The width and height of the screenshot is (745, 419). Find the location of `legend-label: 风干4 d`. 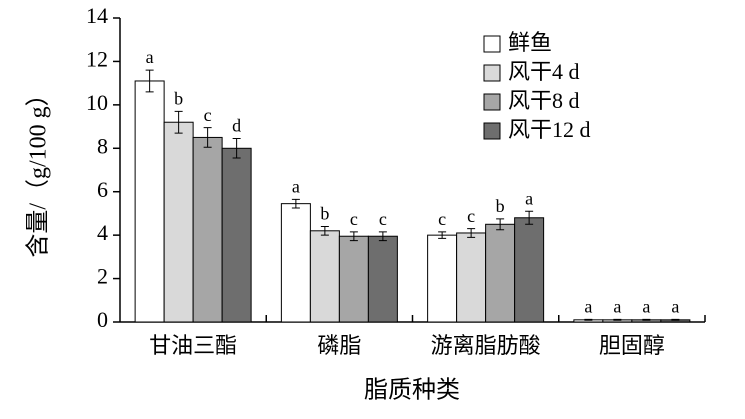

legend-label: 风干4 d is located at coordinates (544, 71).